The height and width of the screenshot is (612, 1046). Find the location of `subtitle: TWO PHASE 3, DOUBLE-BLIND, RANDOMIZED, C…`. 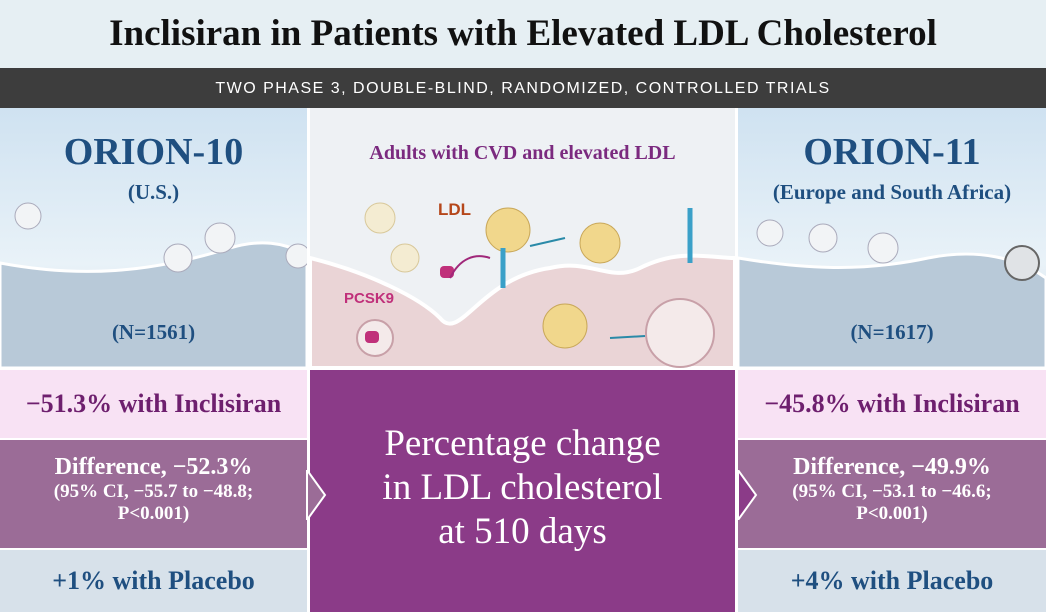

subtitle: TWO PHASE 3, DOUBLE-BLIND, RANDOMIZED, C… is located at coordinates (523, 88).